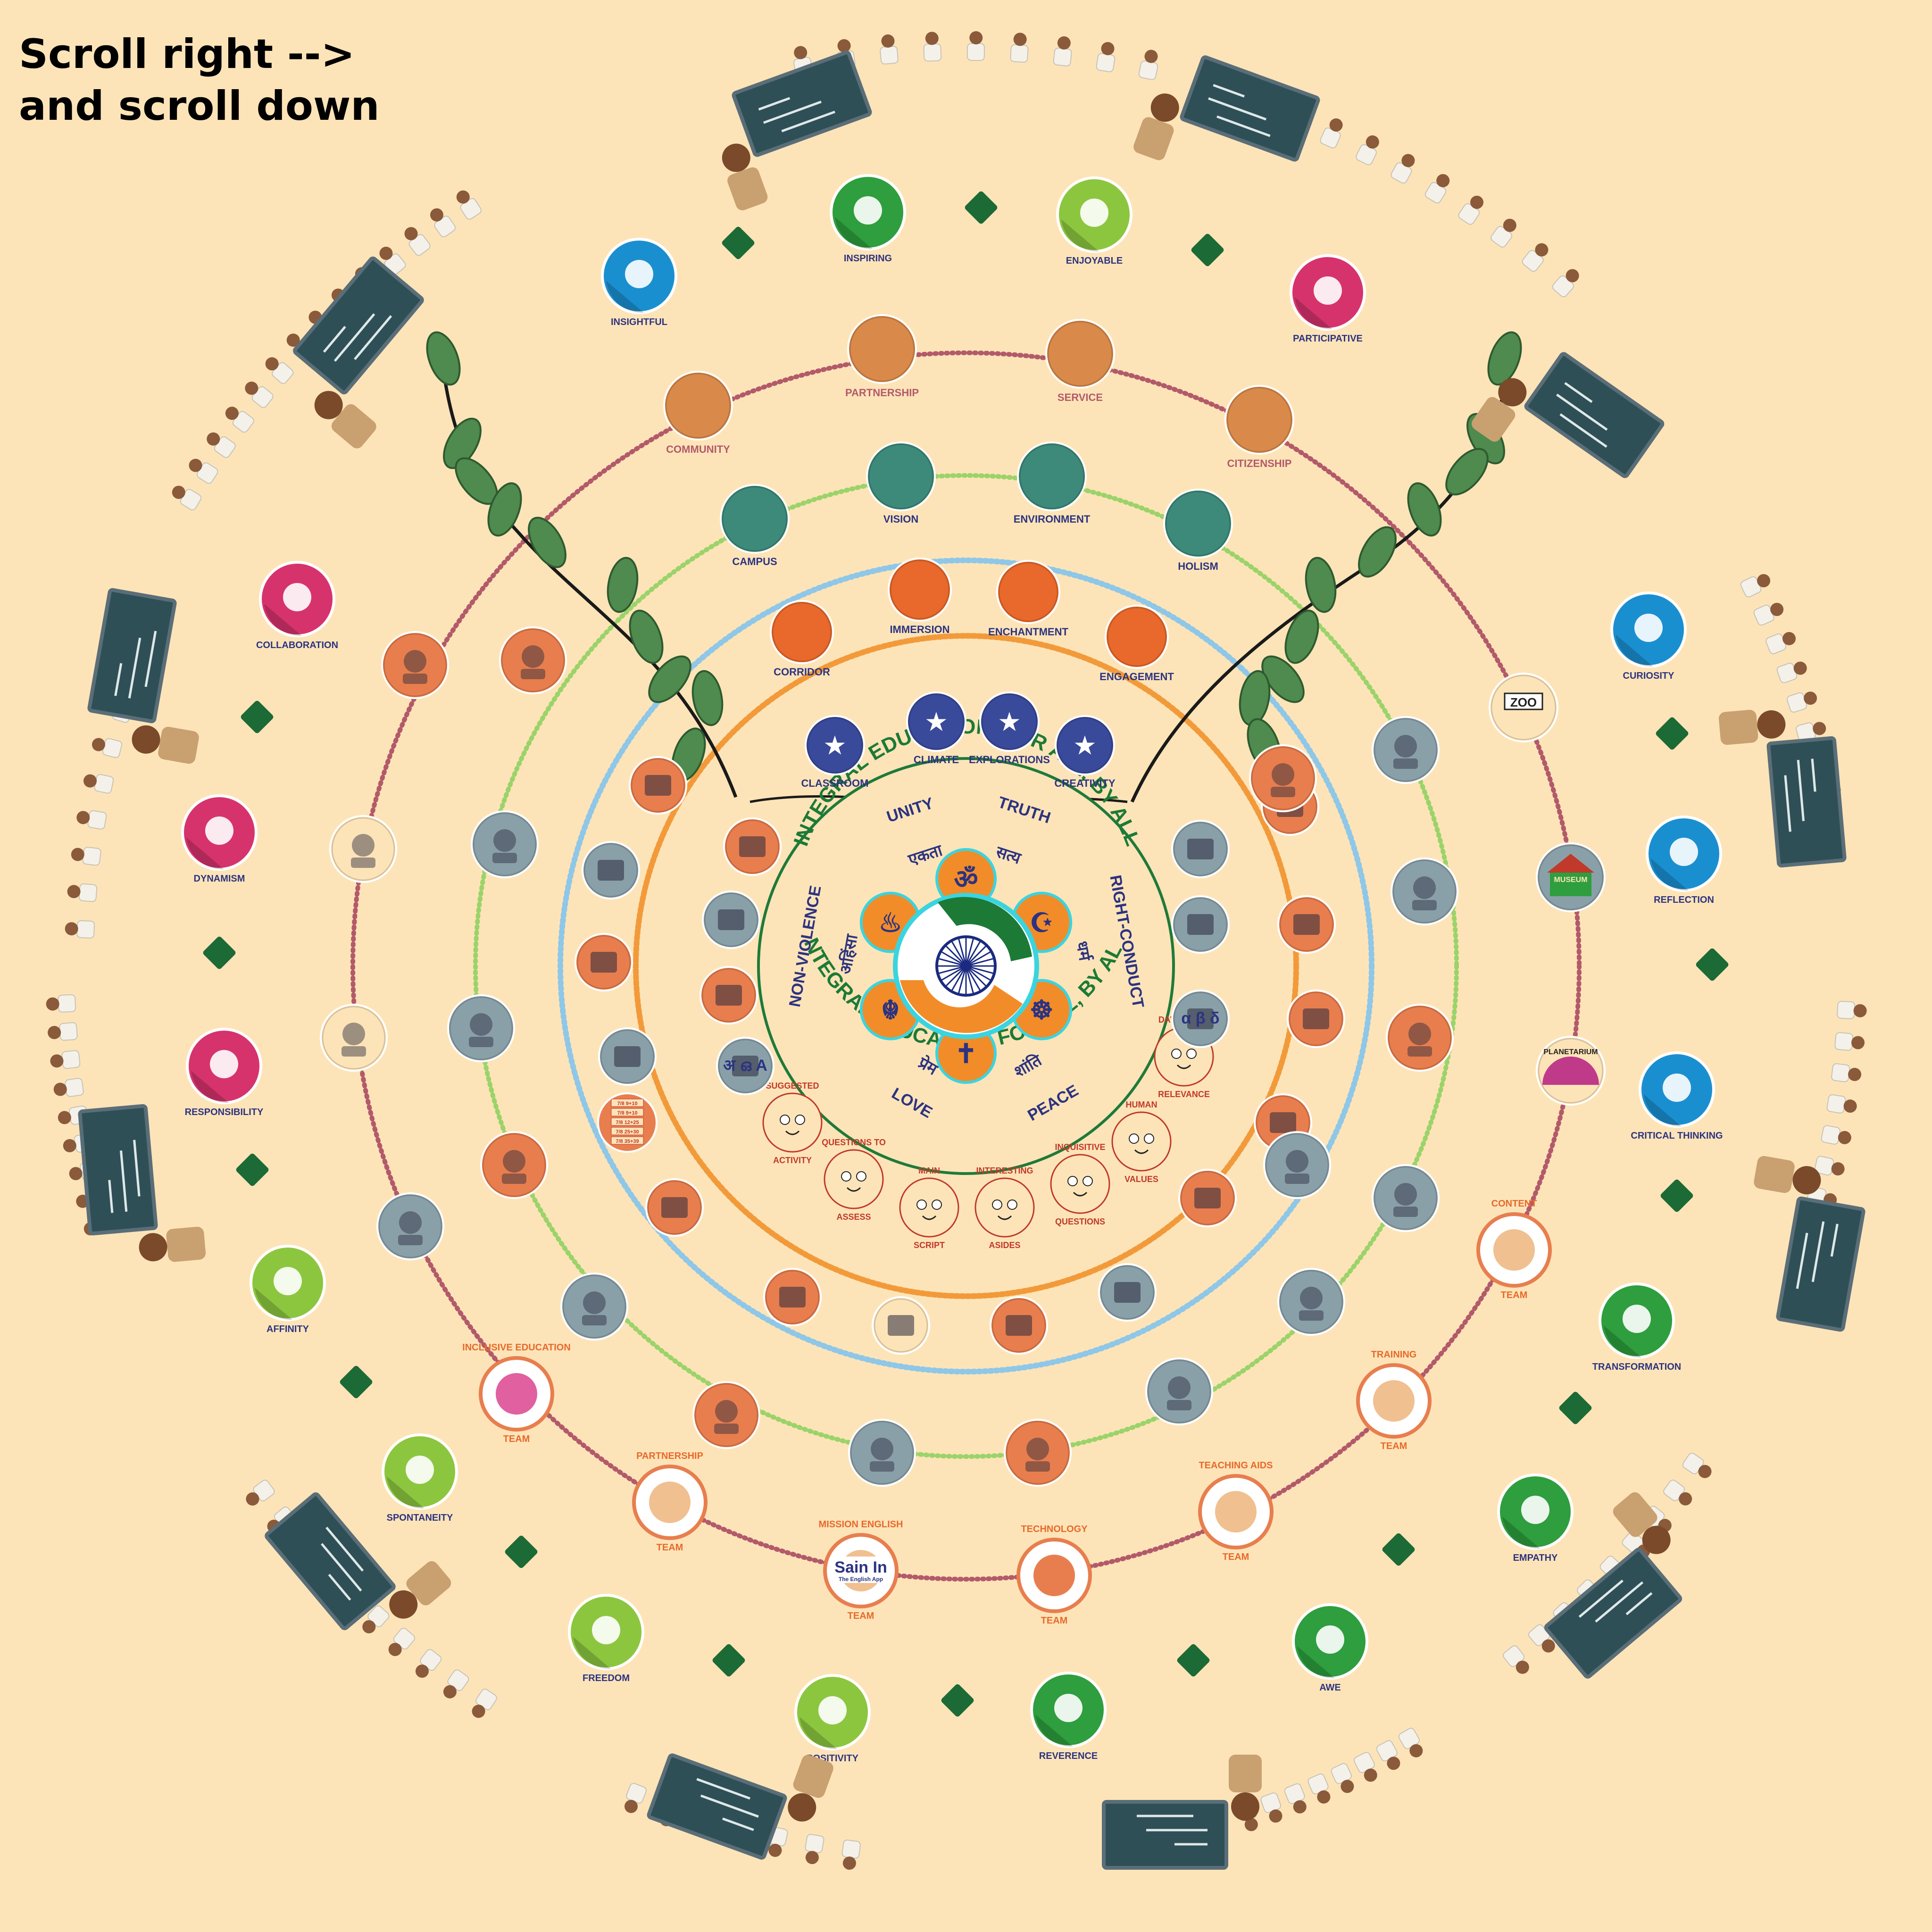  I want to click on inner-classroom-glyph: ★, so click(834, 745).